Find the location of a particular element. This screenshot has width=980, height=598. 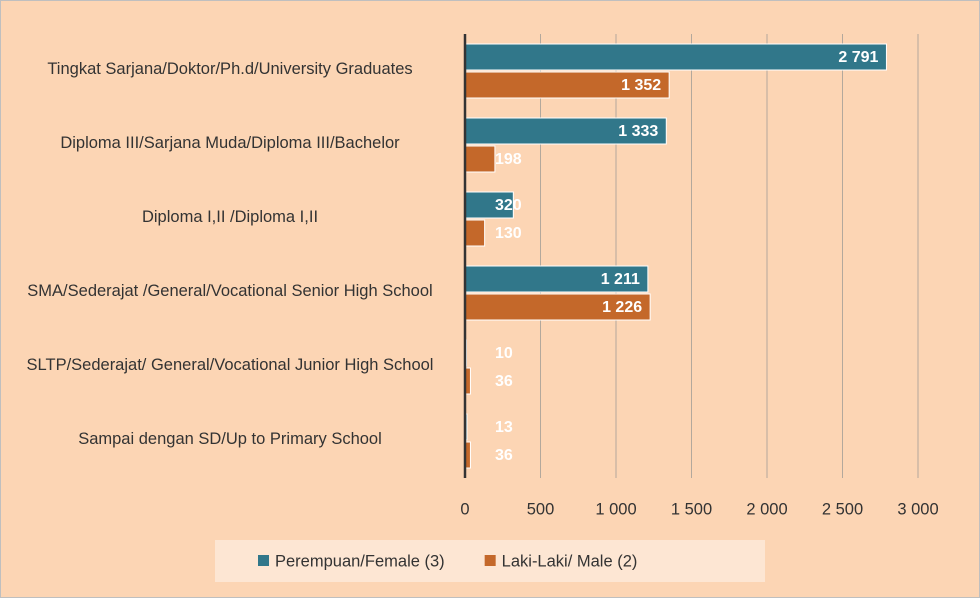

data-label: 2 791 is located at coordinates (858, 57).